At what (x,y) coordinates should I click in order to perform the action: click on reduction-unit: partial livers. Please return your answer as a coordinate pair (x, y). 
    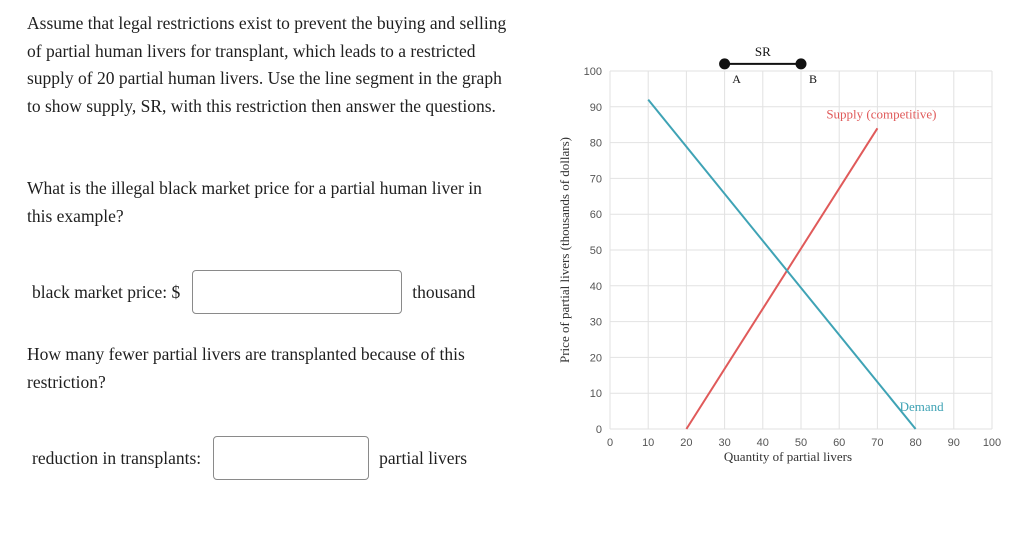
    Looking at the image, I should click on (423, 457).